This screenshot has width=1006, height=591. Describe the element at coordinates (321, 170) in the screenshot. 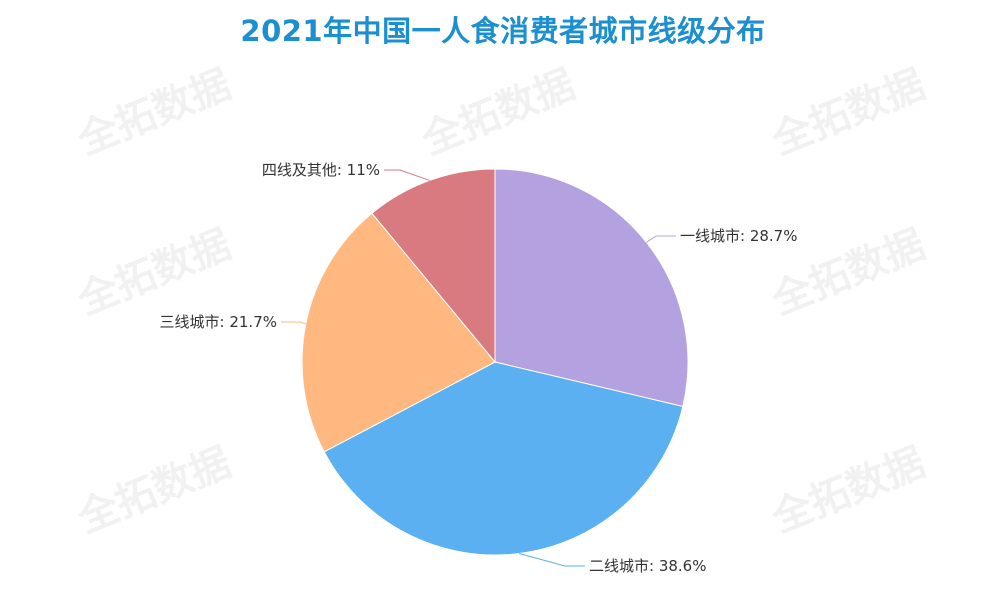

I see `slice-label: 四线及其他: 11%` at that location.